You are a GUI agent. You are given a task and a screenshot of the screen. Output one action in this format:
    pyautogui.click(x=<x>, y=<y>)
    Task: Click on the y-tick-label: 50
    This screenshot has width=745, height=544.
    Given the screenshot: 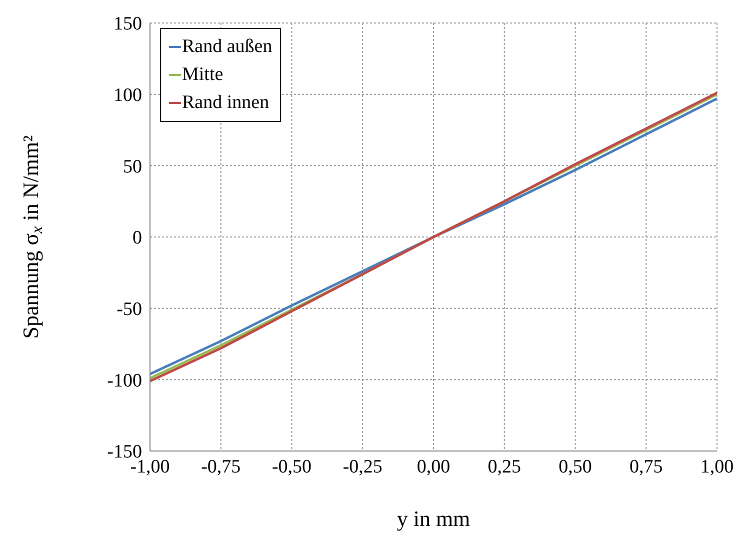 What is the action you would take?
    pyautogui.click(x=132, y=167)
    